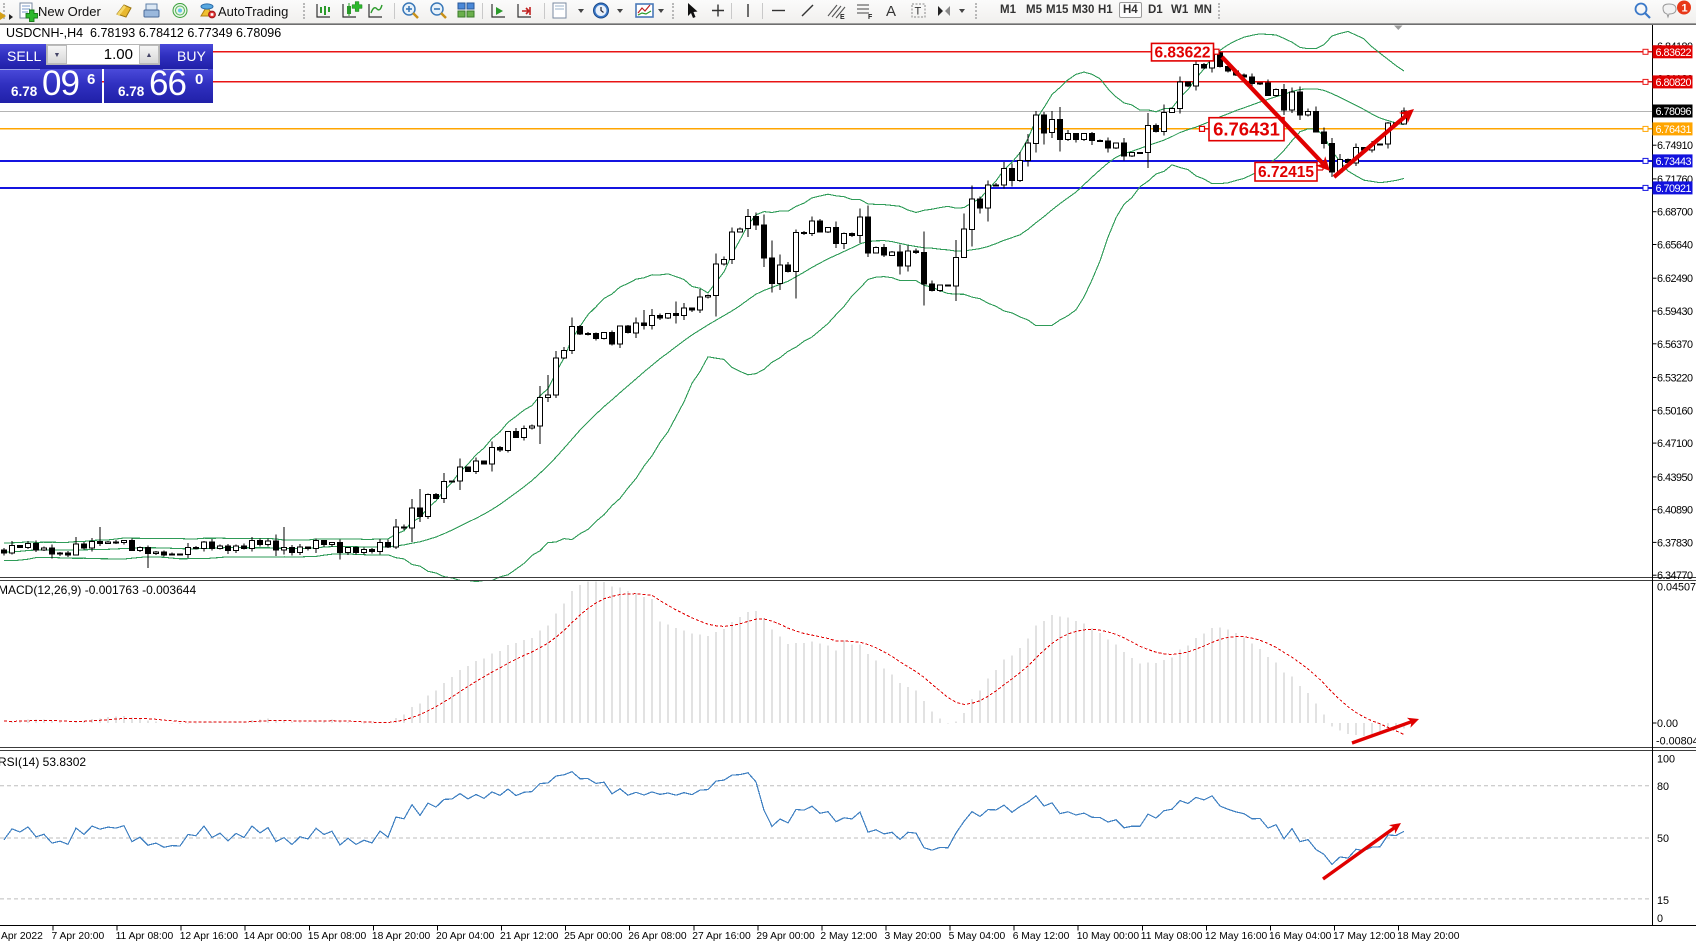  I want to click on svg-text: 12 May 16:00, so click(1236, 936).